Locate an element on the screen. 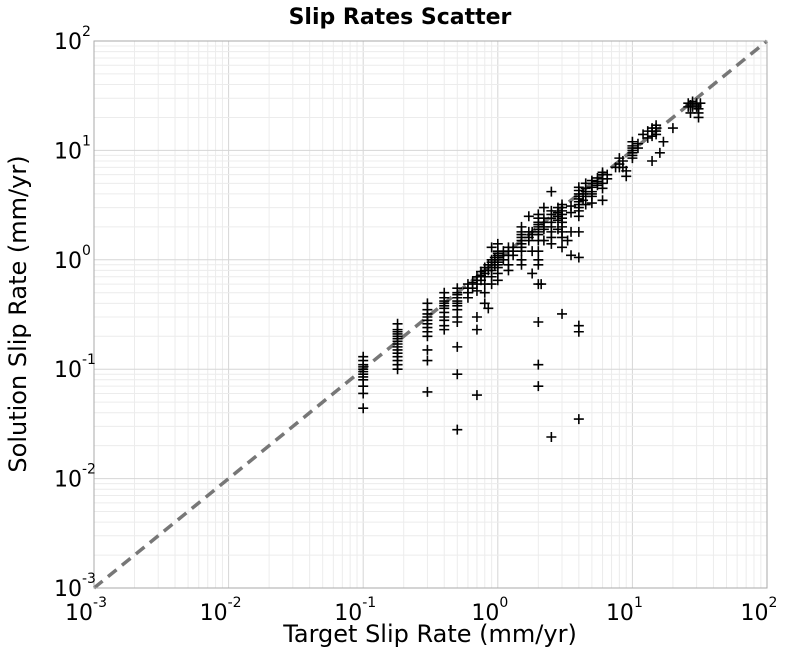 The height and width of the screenshot is (650, 800). x-tick-label: 10⁻² is located at coordinates (221, 610).